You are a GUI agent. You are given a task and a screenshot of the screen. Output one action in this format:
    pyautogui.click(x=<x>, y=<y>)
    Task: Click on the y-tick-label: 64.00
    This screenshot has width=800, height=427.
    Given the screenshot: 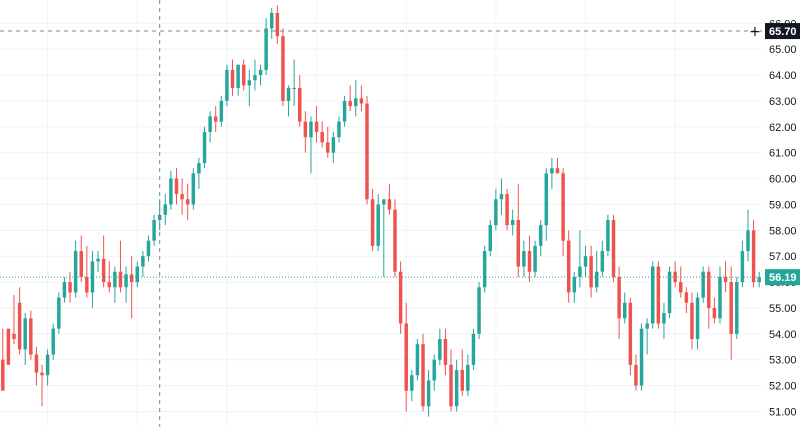 What is the action you would take?
    pyautogui.click(x=783, y=76)
    